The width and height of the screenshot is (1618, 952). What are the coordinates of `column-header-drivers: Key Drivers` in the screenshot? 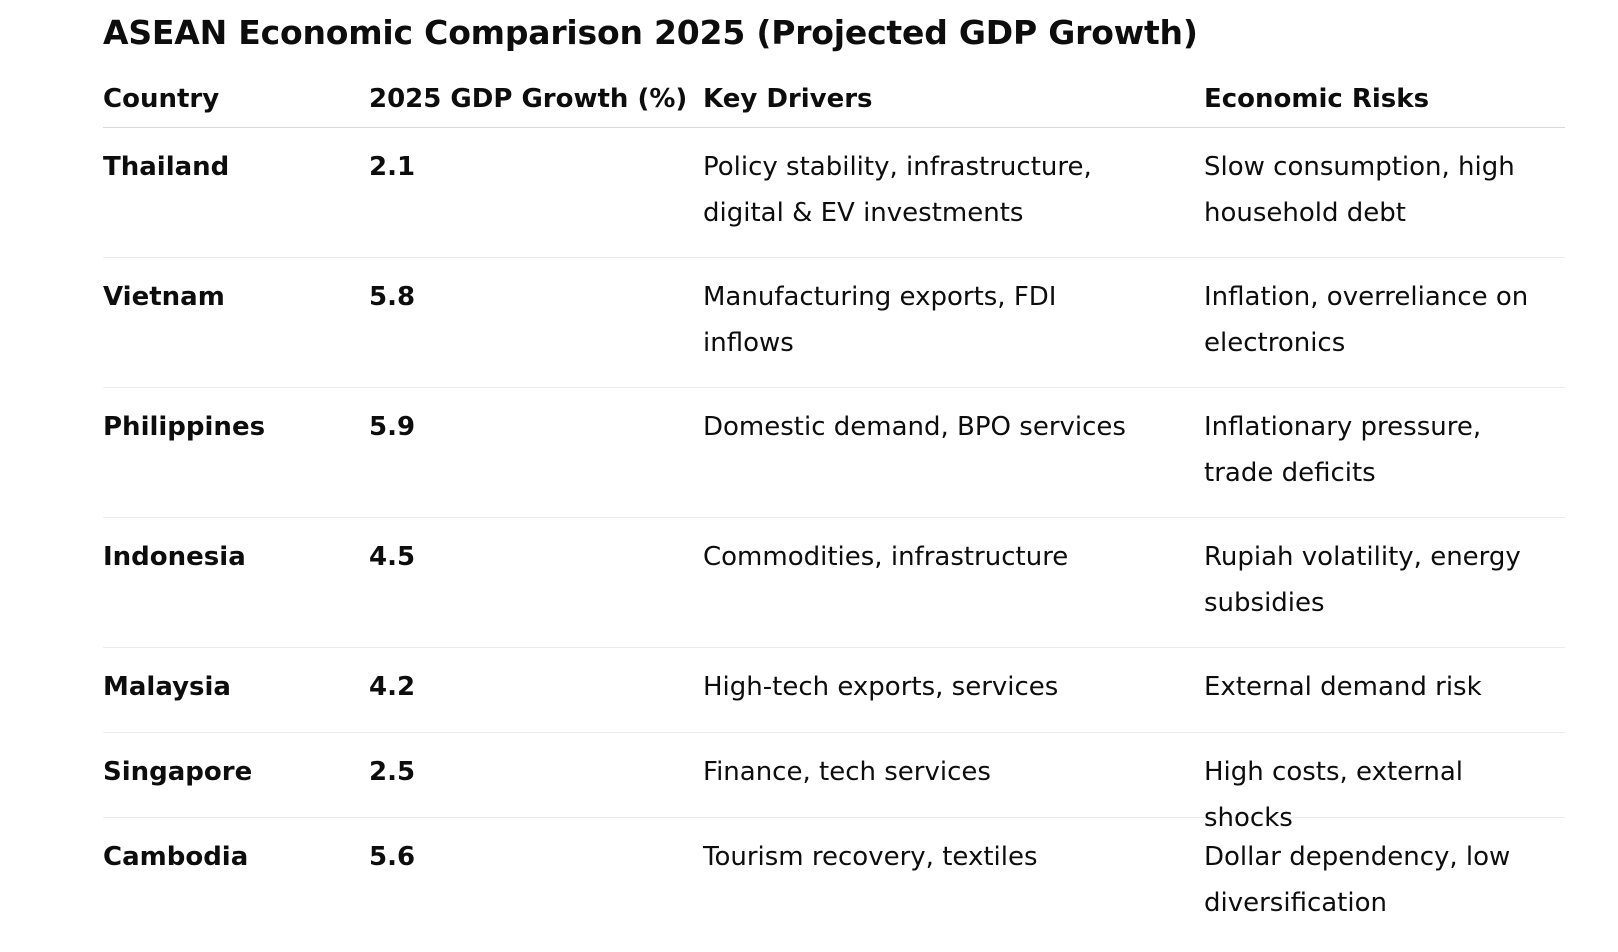 It's located at (788, 99).